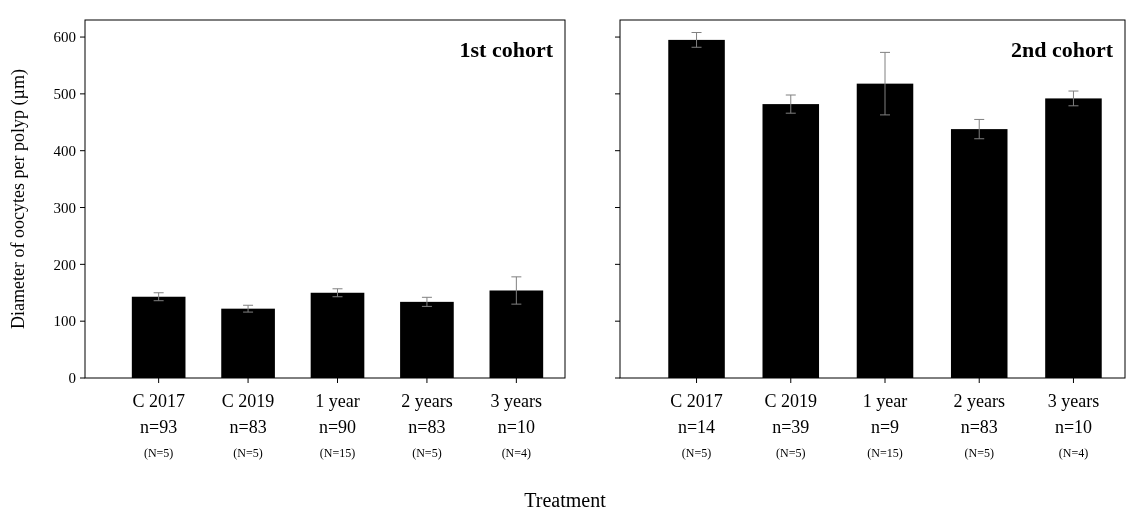  I want to click on y-tick-label: 100, so click(64, 321).